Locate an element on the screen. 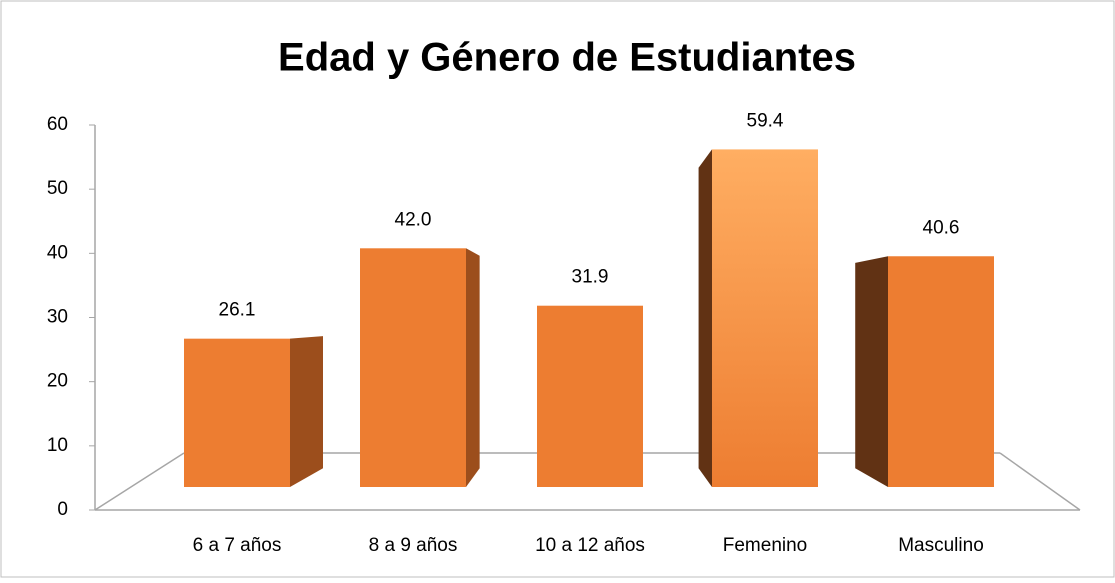 The image size is (1115, 583). value-label: 31.9 is located at coordinates (590, 277).